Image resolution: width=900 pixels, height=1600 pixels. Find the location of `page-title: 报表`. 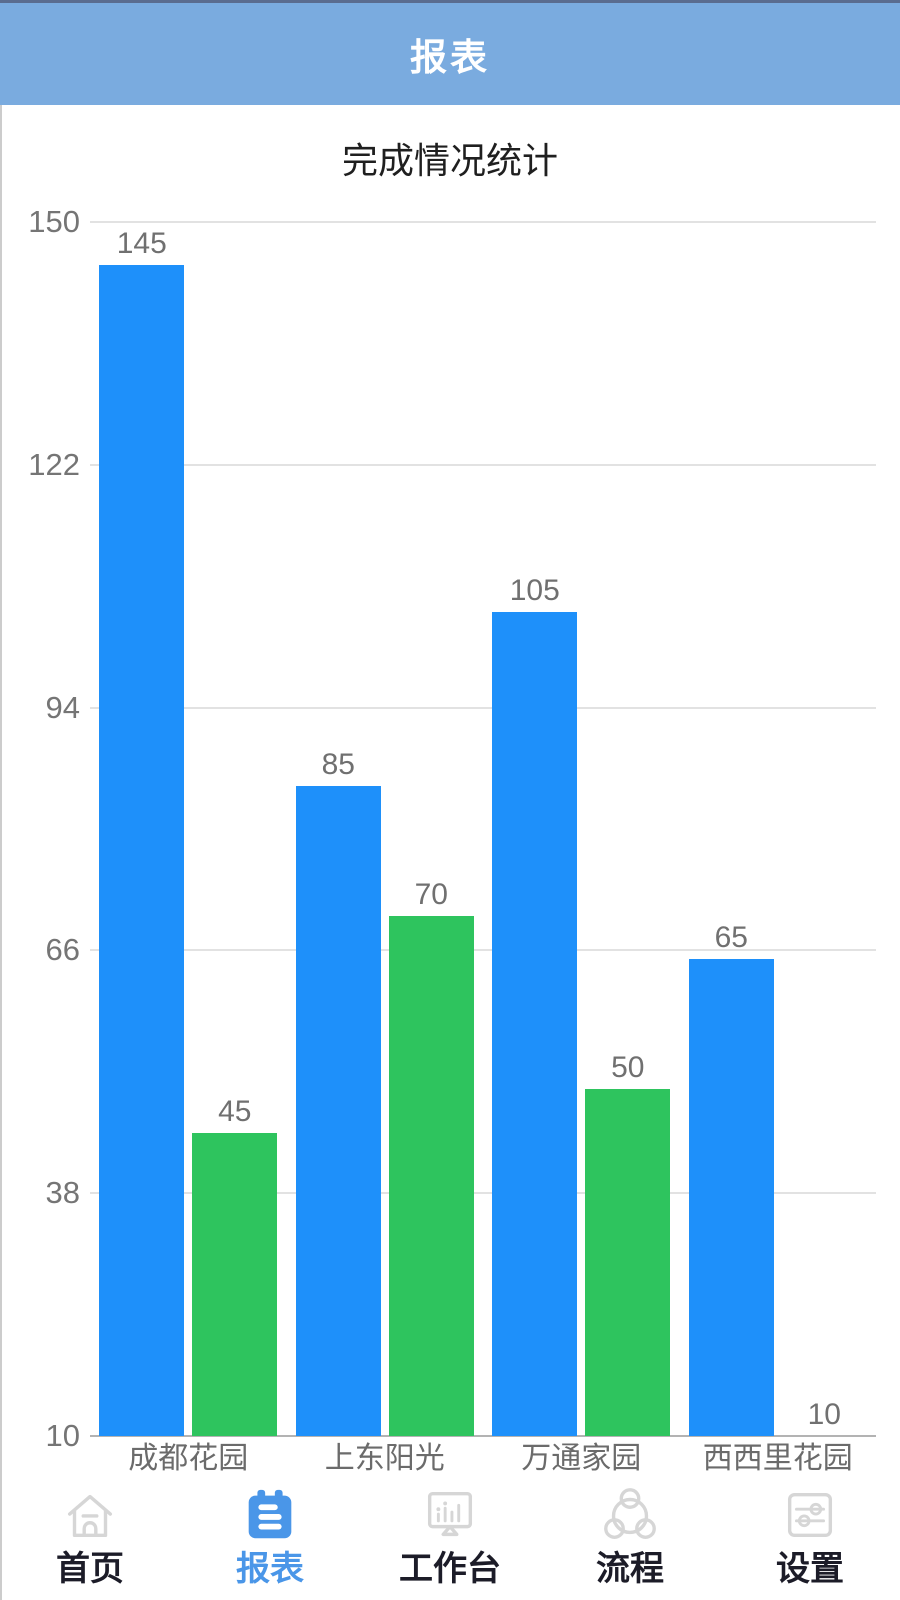

page-title: 报表 is located at coordinates (450, 57).